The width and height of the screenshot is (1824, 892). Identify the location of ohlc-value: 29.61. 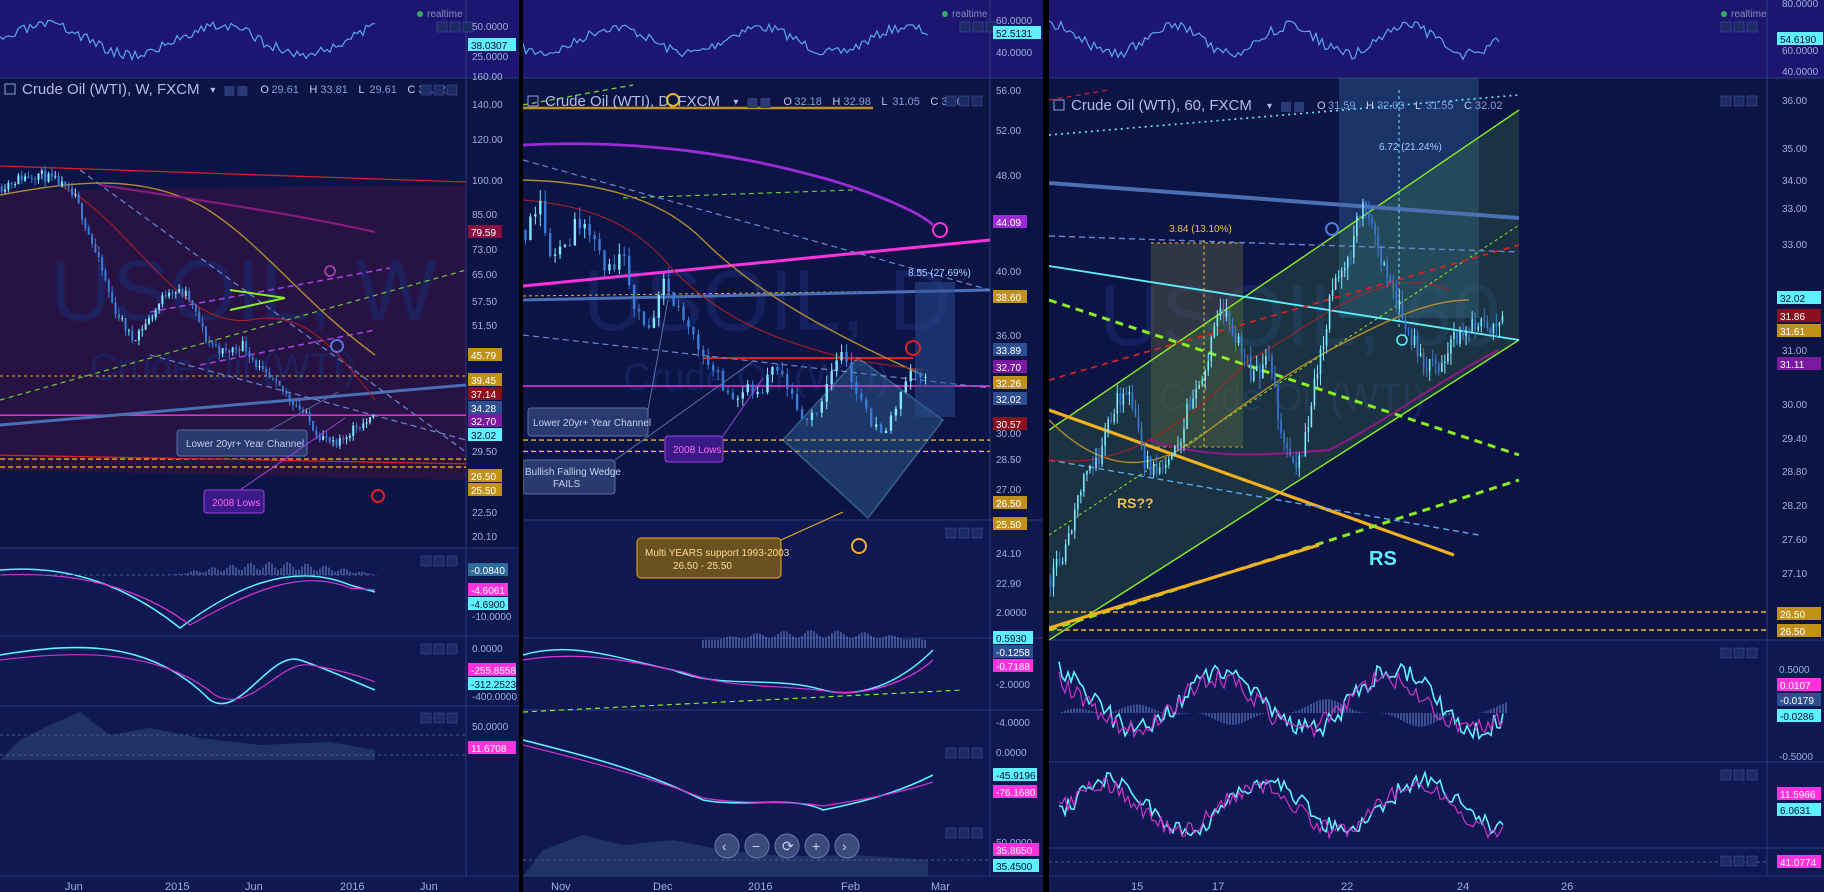
(285, 90).